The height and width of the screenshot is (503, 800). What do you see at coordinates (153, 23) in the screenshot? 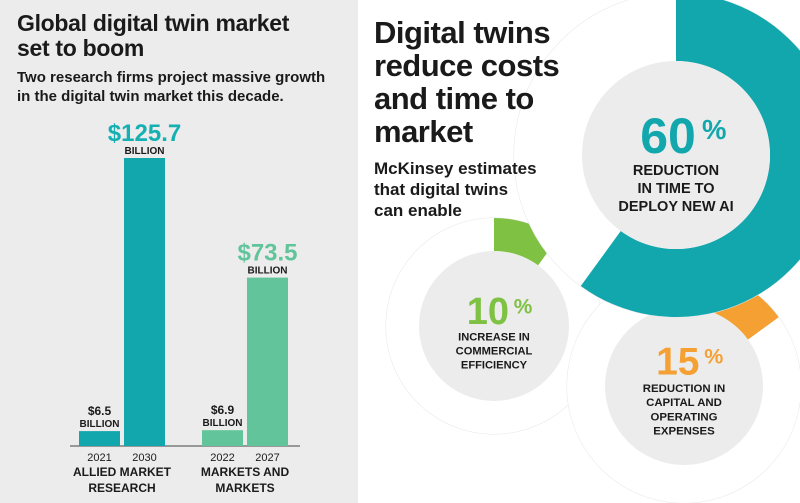
I see `market-title-line: Global digital twin market` at bounding box center [153, 23].